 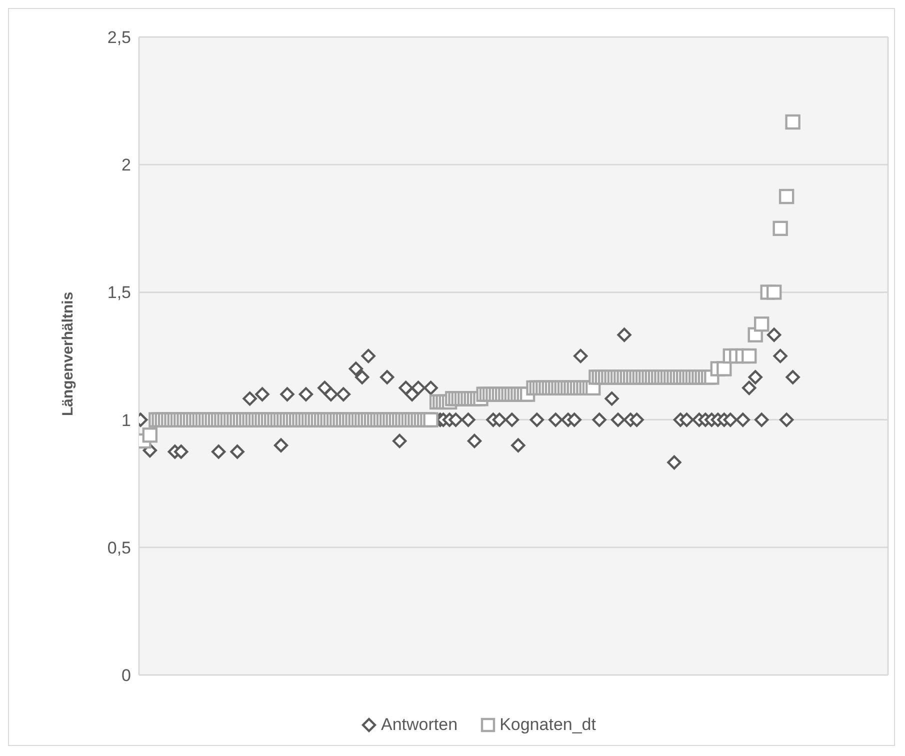 I want to click on legend-label: Antworten, so click(x=419, y=725).